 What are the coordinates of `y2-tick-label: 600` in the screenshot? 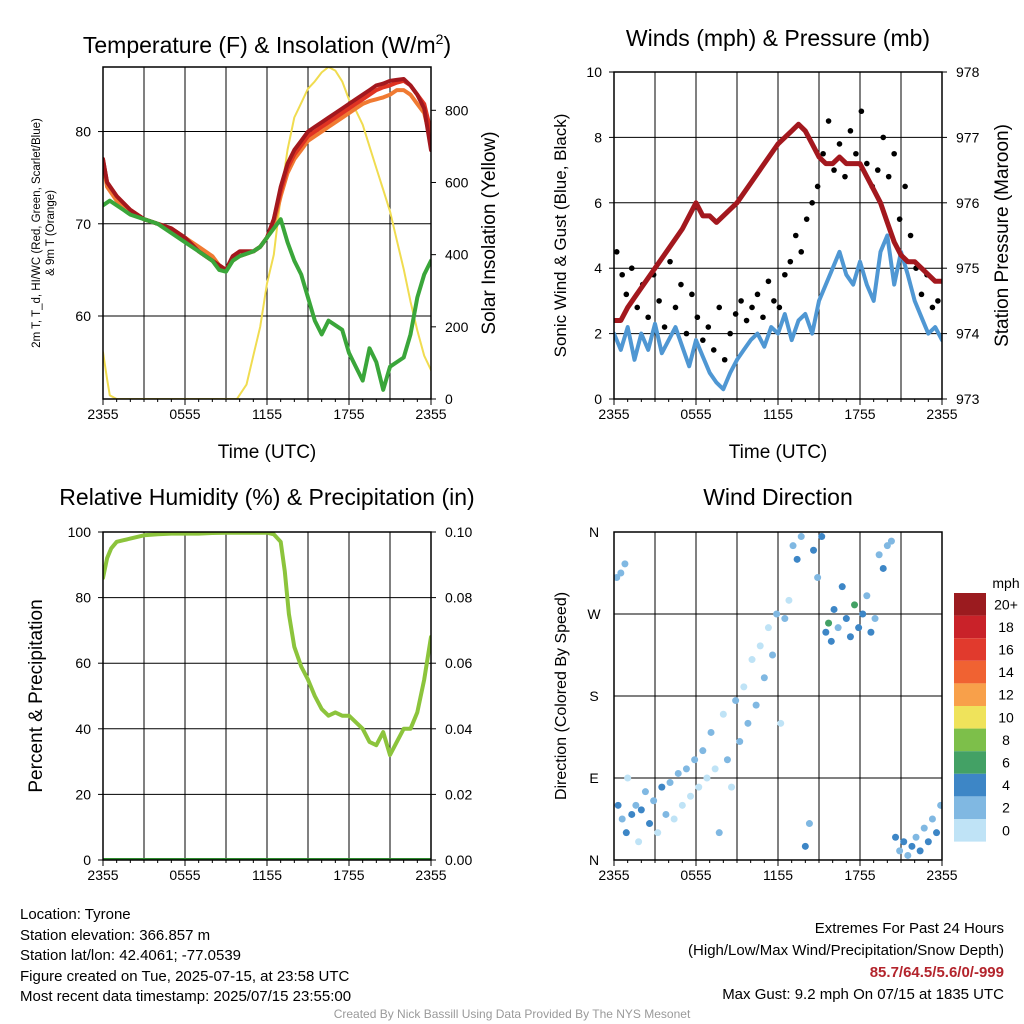 It's located at (457, 182).